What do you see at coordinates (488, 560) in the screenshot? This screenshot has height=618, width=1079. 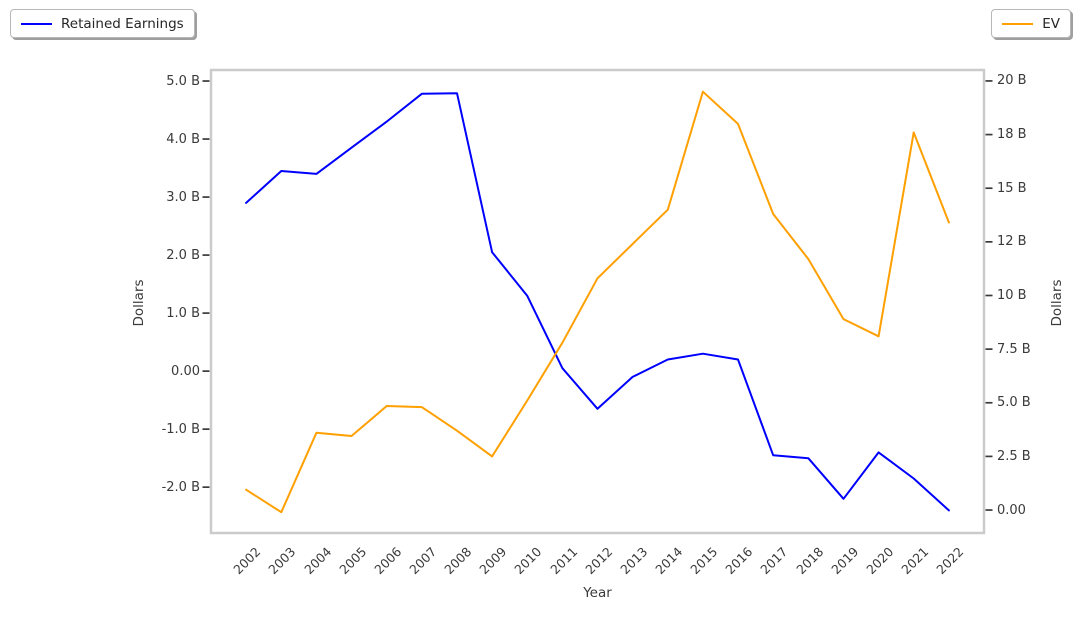 I see `x-tick-label: 2009` at bounding box center [488, 560].